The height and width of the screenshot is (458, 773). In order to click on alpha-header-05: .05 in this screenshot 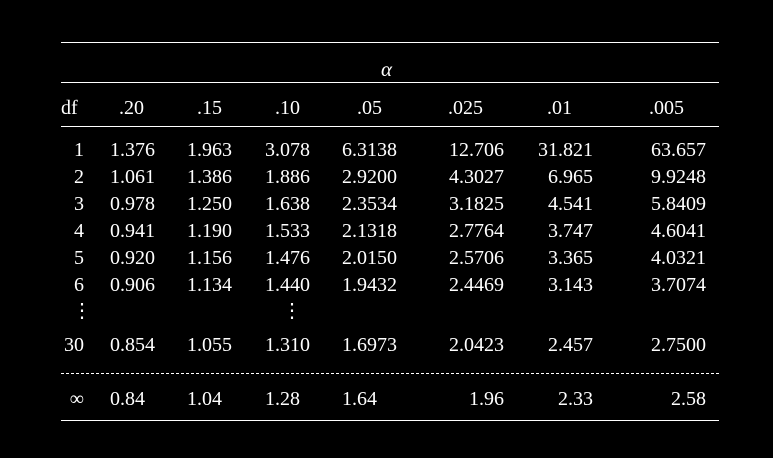, I will do `click(369, 108)`.